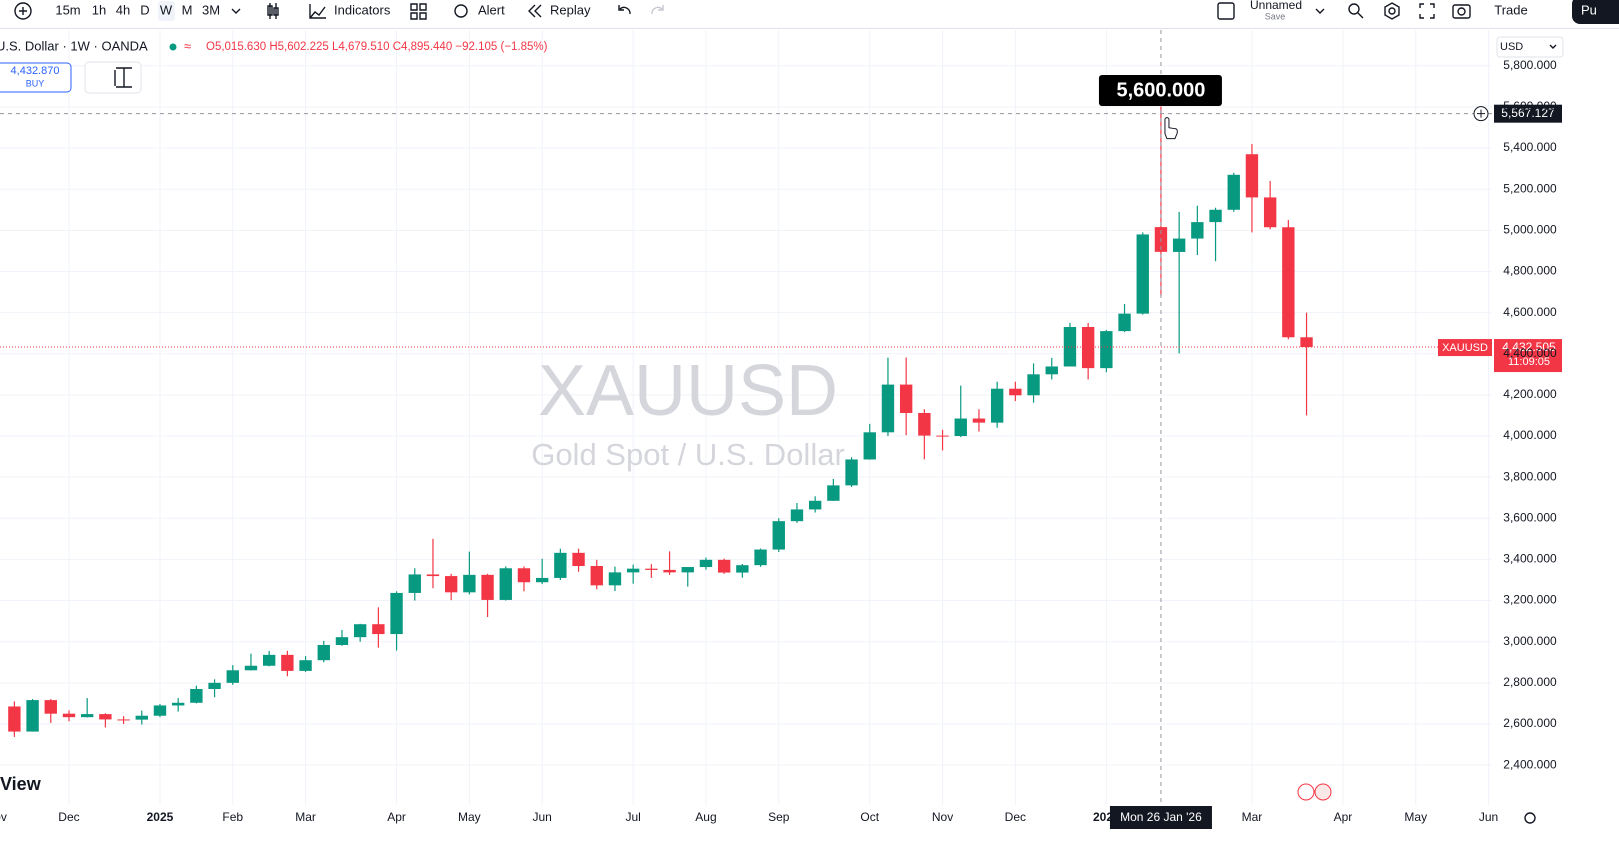 The image size is (1619, 858). I want to click on market-open, so click(173, 47).